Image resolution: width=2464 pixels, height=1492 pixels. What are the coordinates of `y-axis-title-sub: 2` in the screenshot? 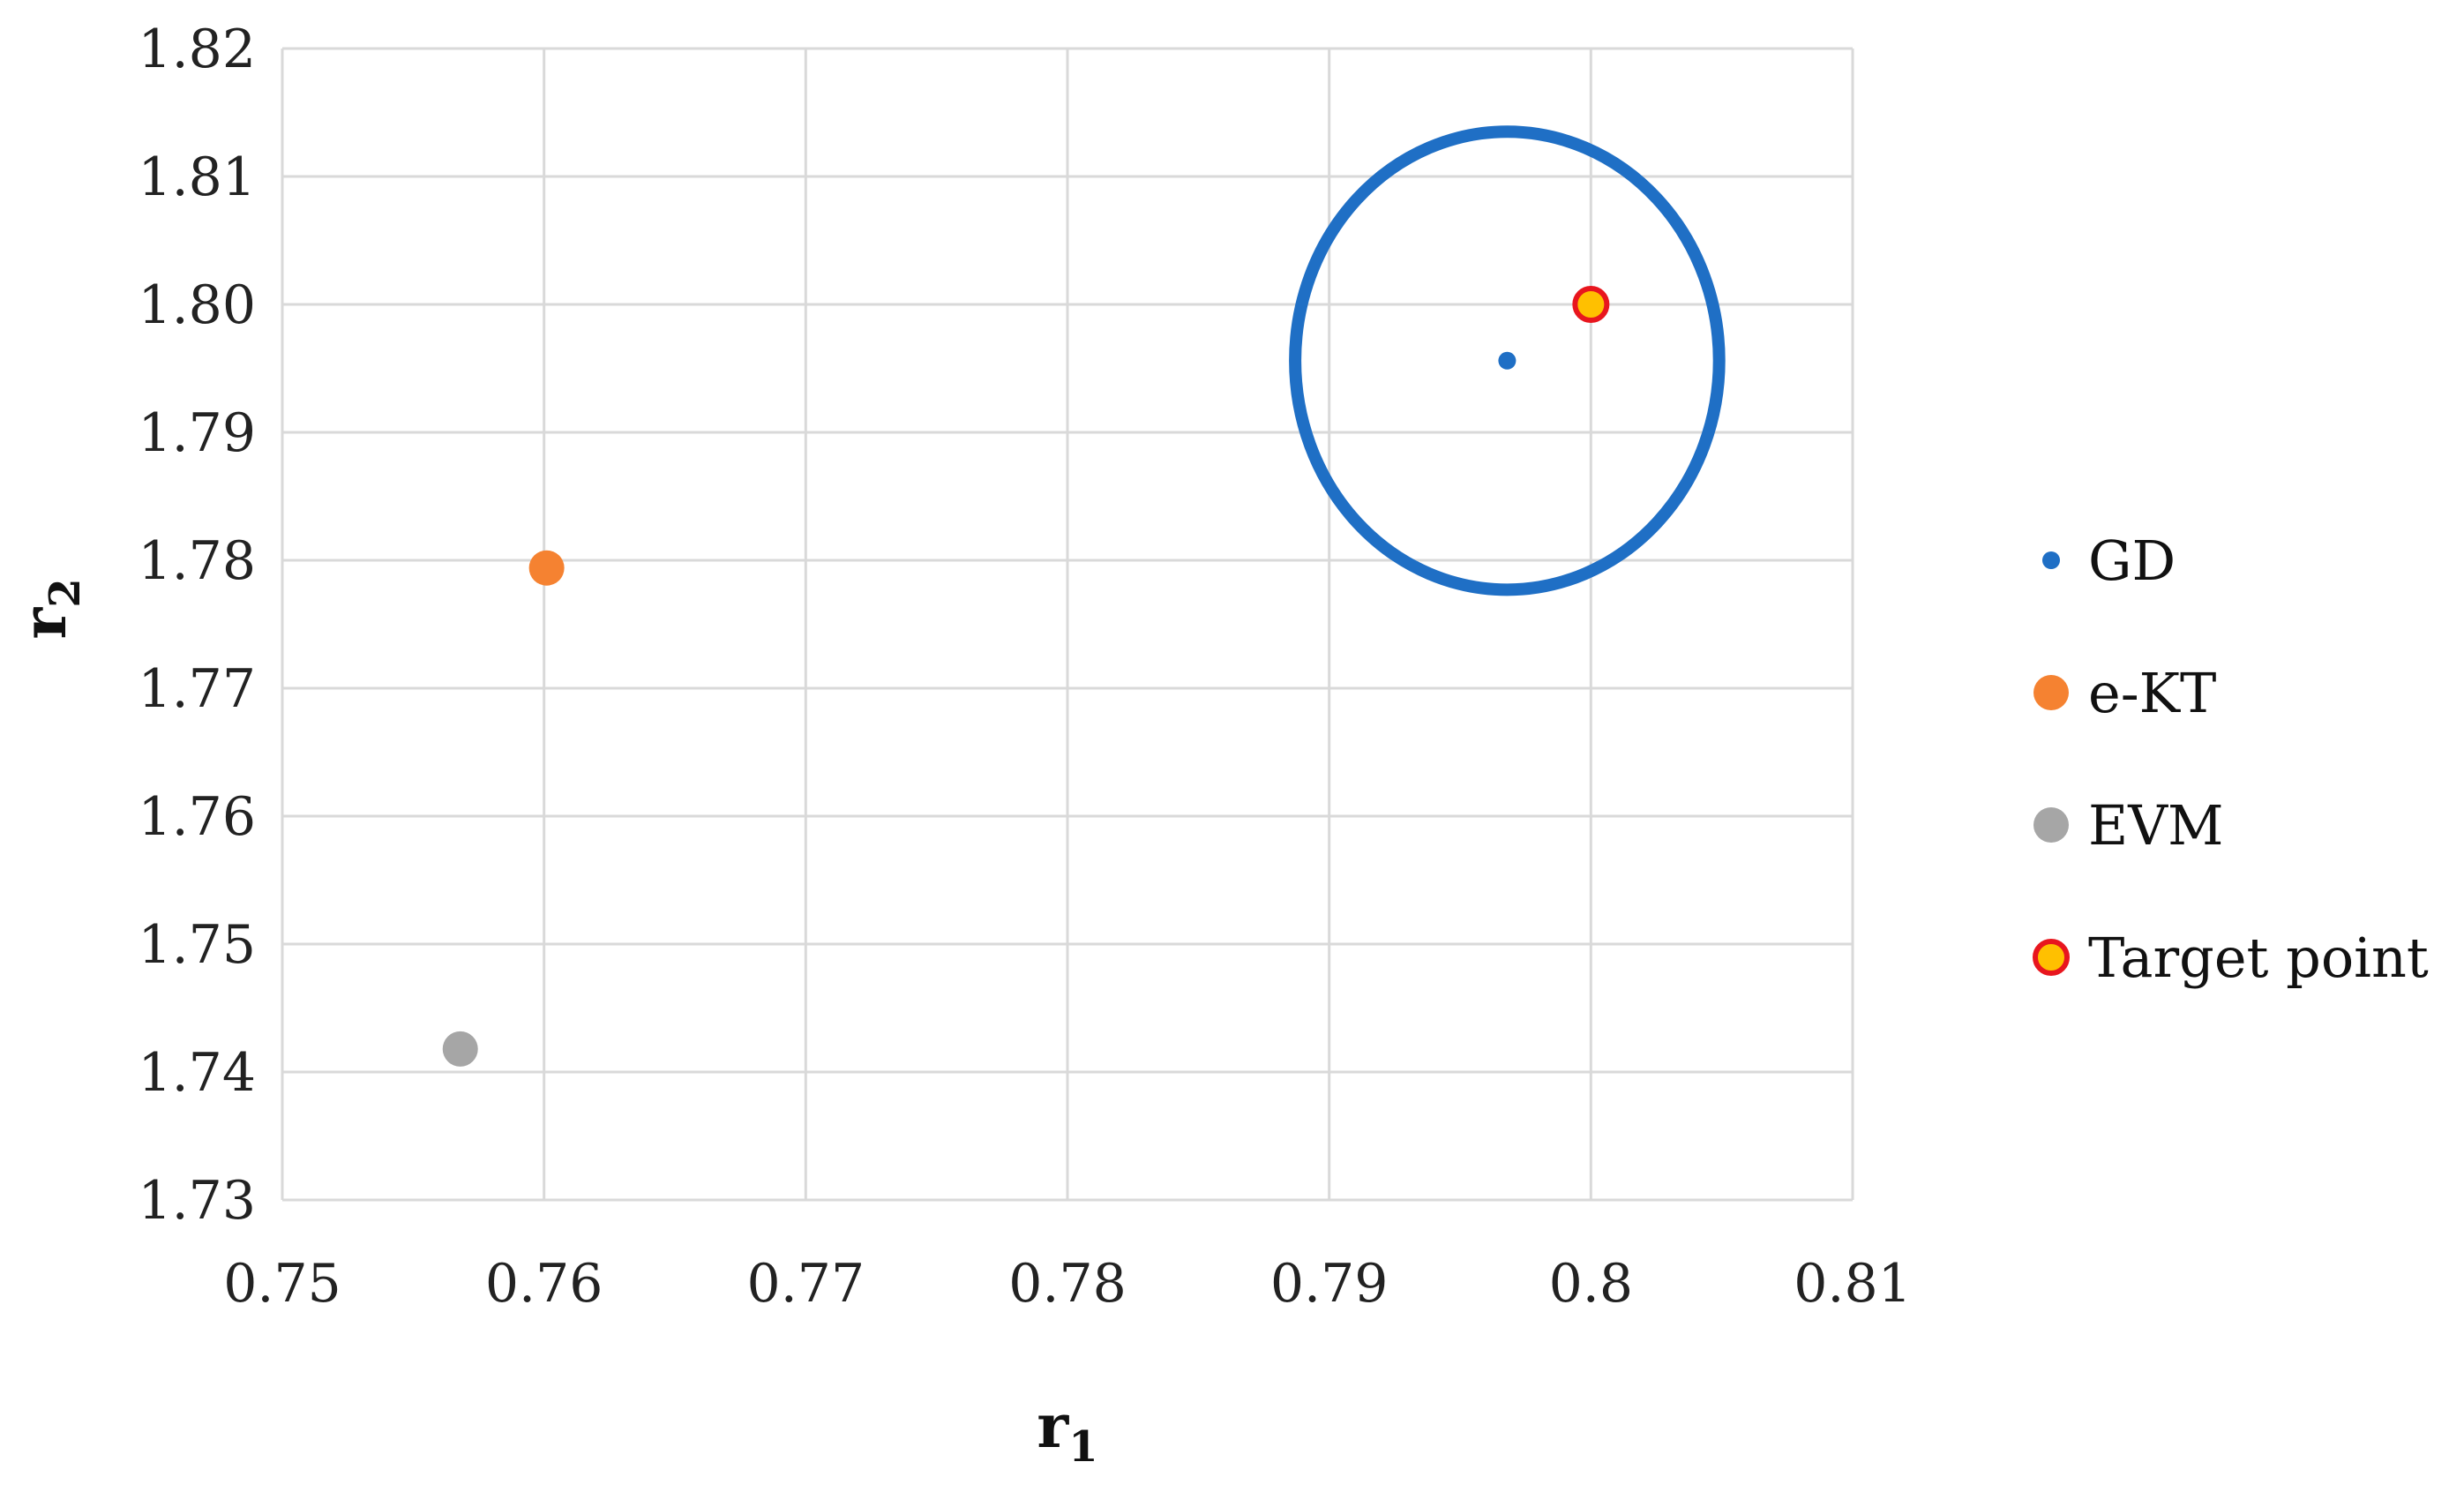 It's located at (65, 592).